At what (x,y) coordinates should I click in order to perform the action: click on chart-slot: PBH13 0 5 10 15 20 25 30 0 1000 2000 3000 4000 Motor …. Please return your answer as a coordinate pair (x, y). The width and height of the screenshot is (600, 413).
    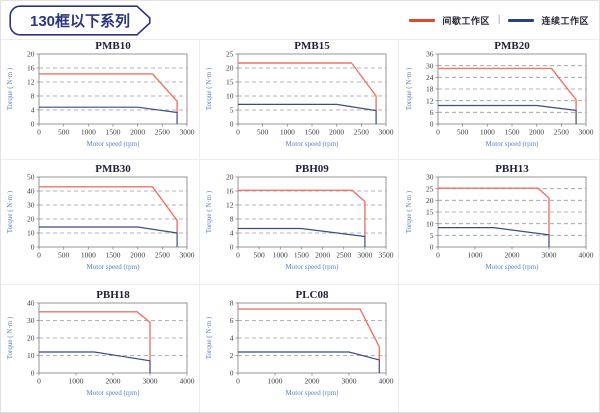
    Looking at the image, I should click on (499, 222).